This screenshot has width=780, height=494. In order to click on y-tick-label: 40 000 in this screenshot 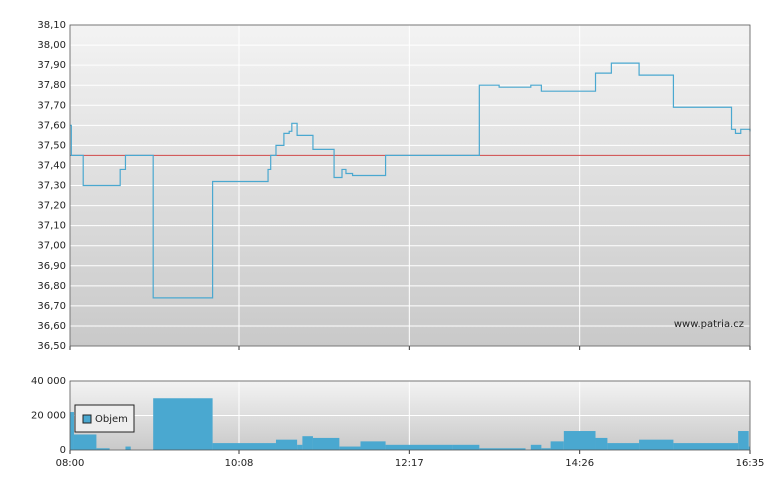, I will do `click(48, 381)`.